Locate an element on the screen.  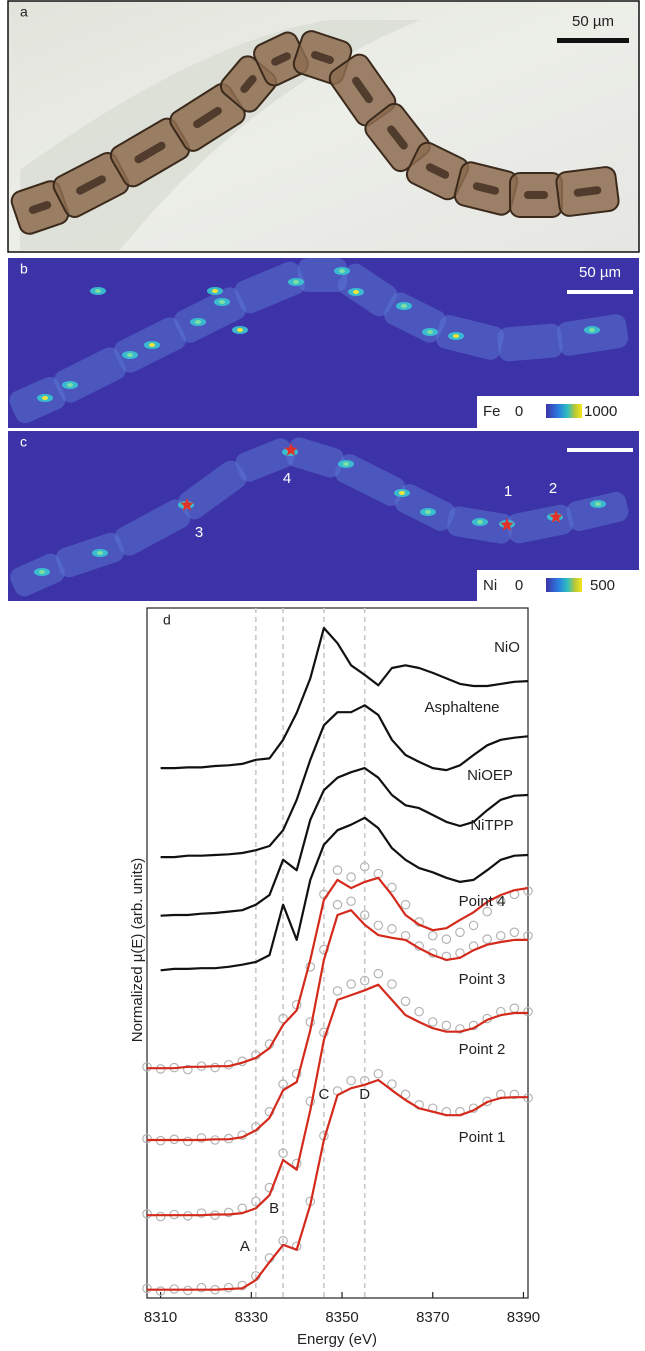
series-label: NiTPP is located at coordinates (491, 825).